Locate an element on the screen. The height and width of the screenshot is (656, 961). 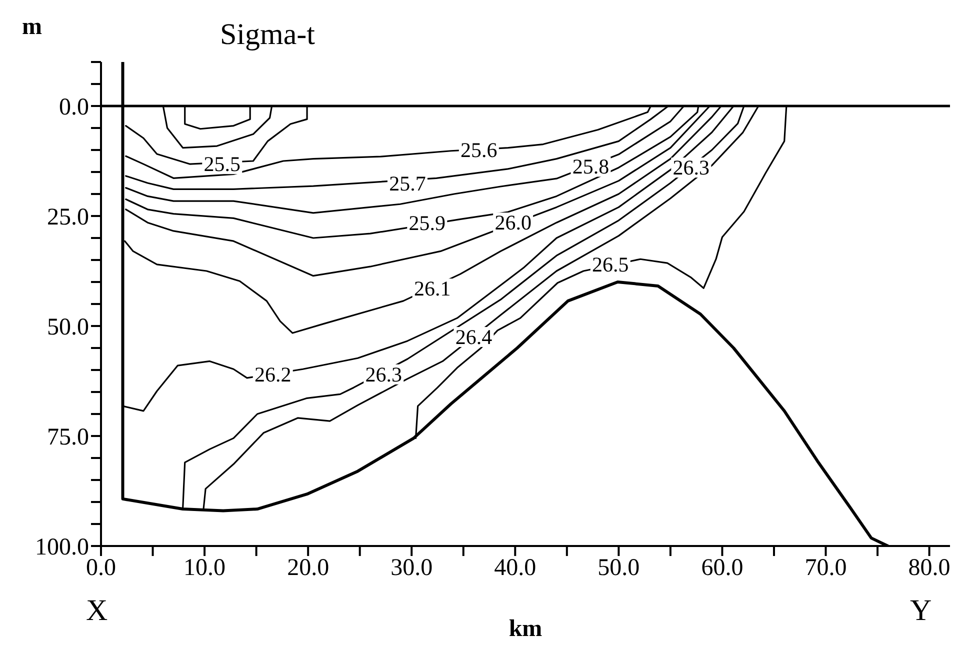
x-tick-label: 70.0 is located at coordinates (825, 568).